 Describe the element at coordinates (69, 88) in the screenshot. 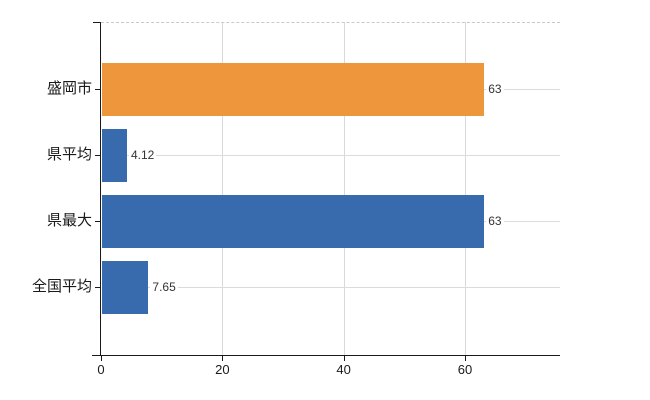

I see `category-label: 盛岡市` at that location.